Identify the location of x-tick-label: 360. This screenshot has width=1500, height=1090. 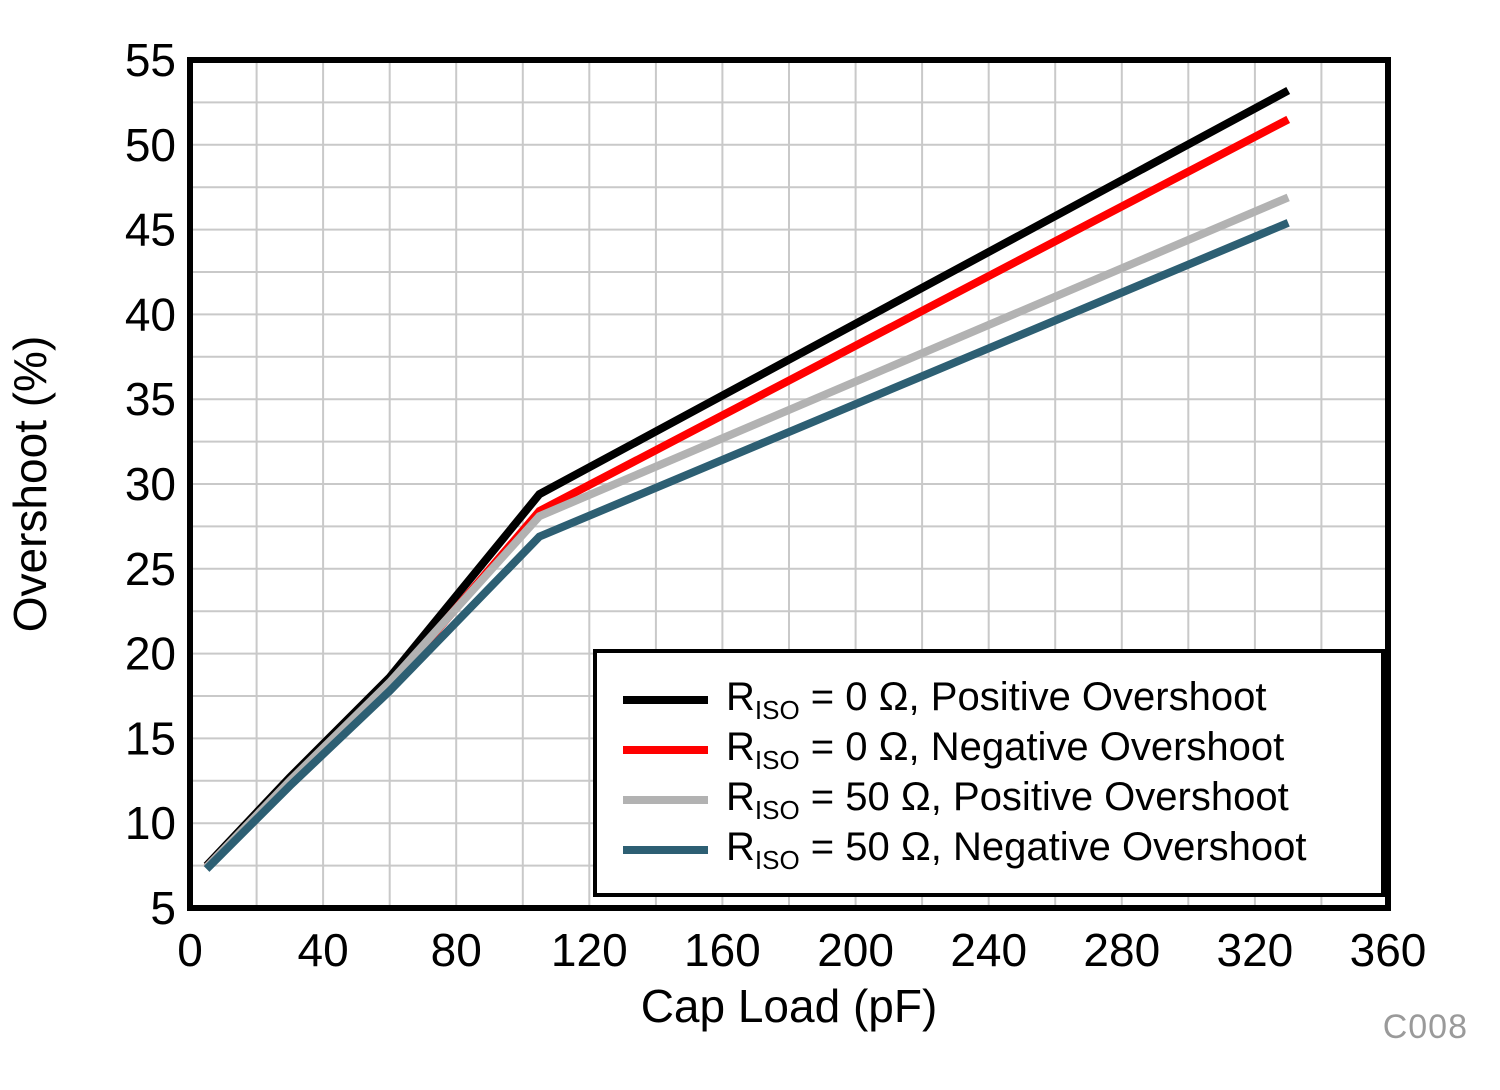
(1388, 950).